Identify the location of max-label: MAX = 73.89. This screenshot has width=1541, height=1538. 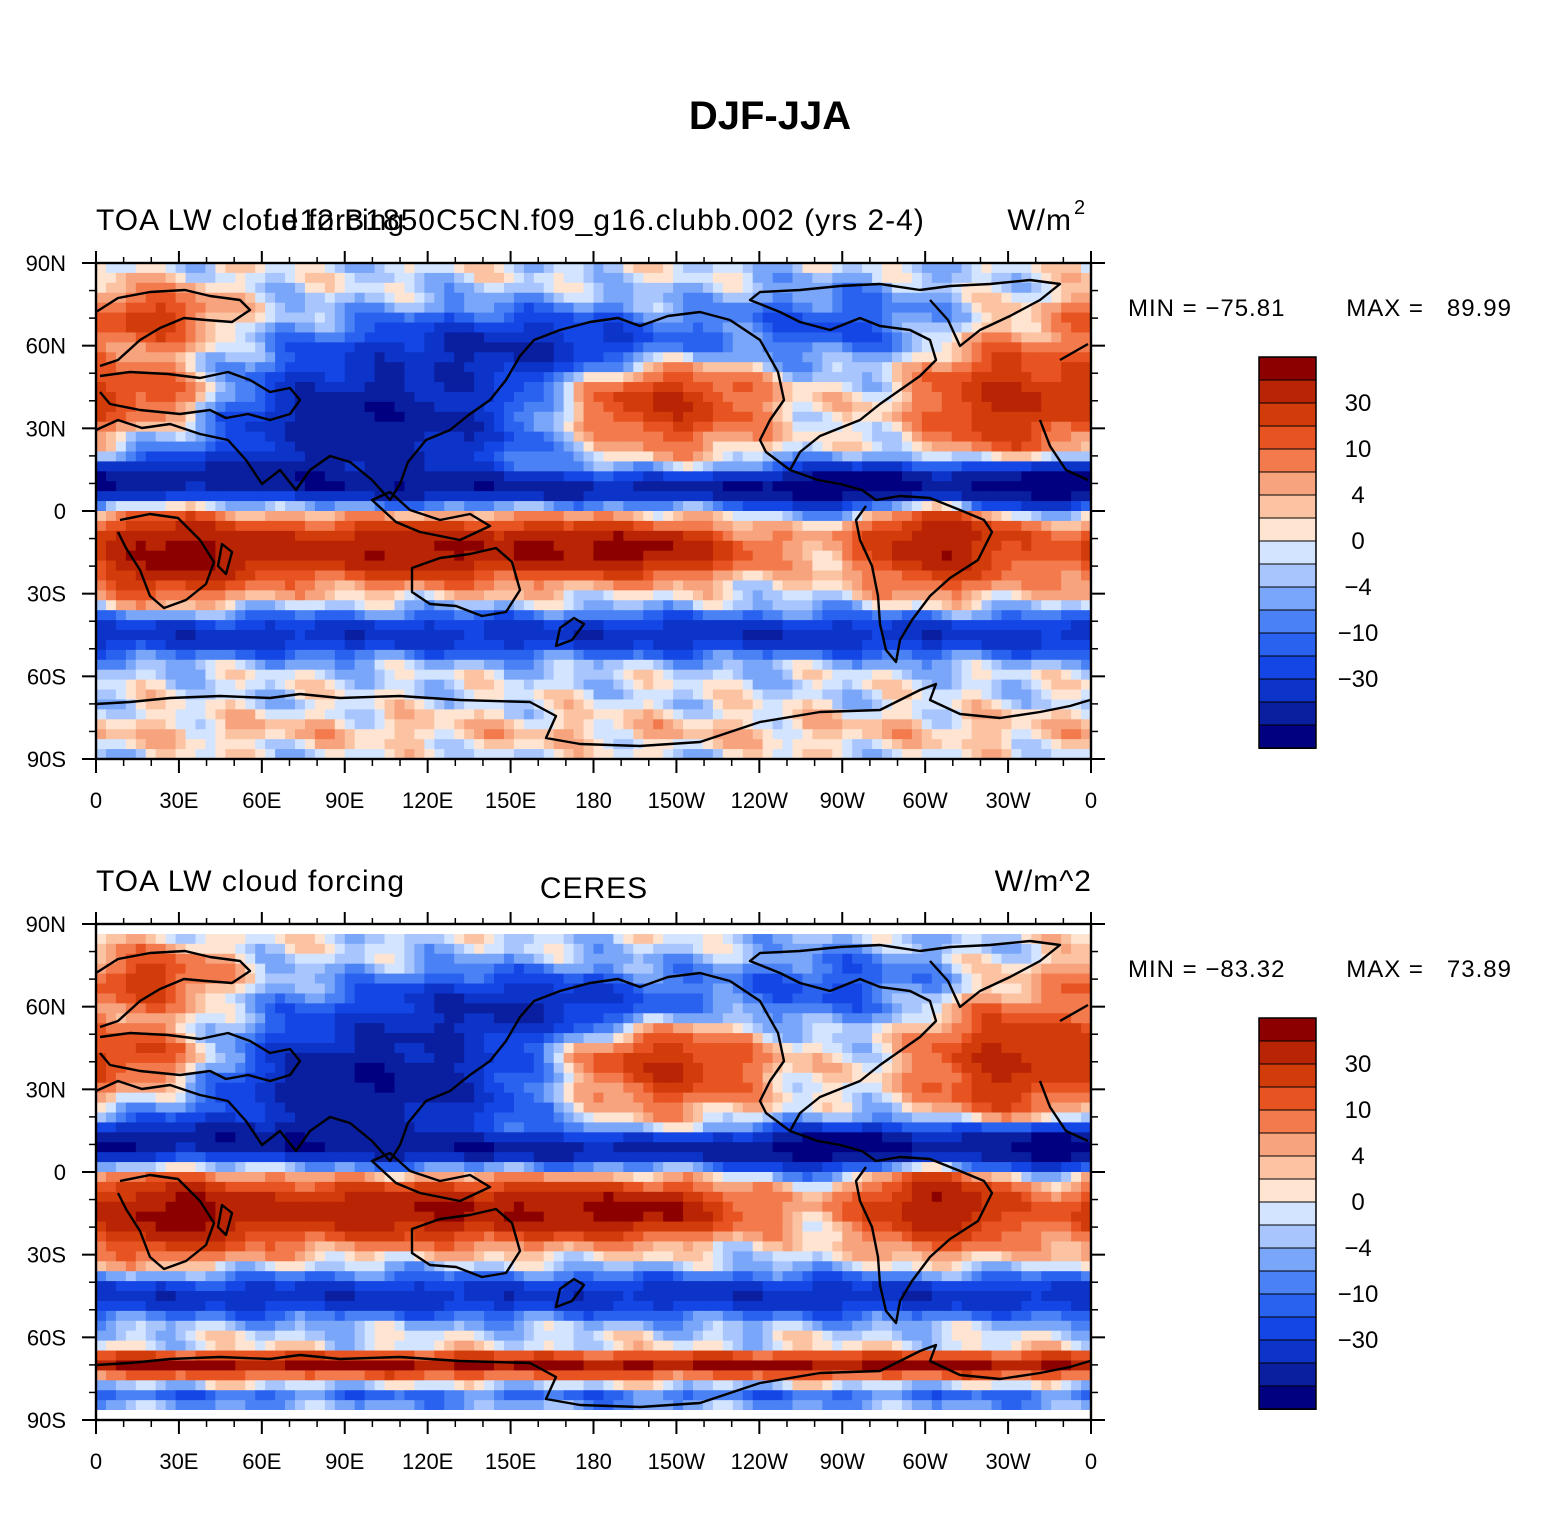
(1429, 969).